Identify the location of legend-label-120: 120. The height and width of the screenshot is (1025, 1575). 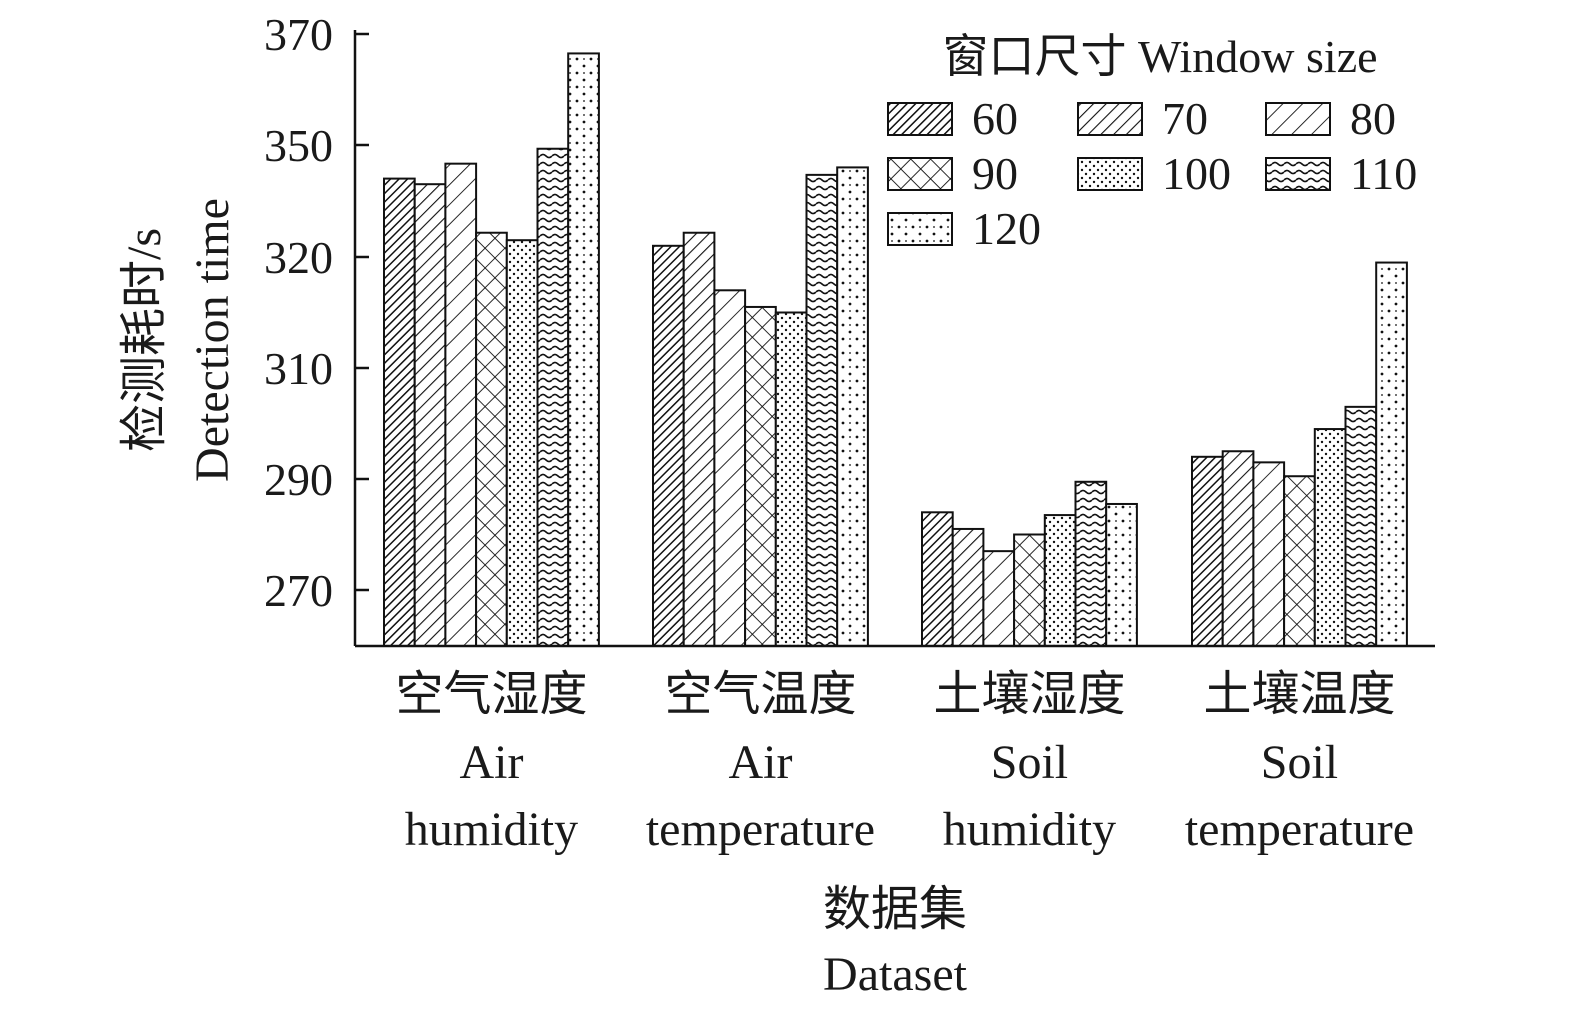
(1006, 228).